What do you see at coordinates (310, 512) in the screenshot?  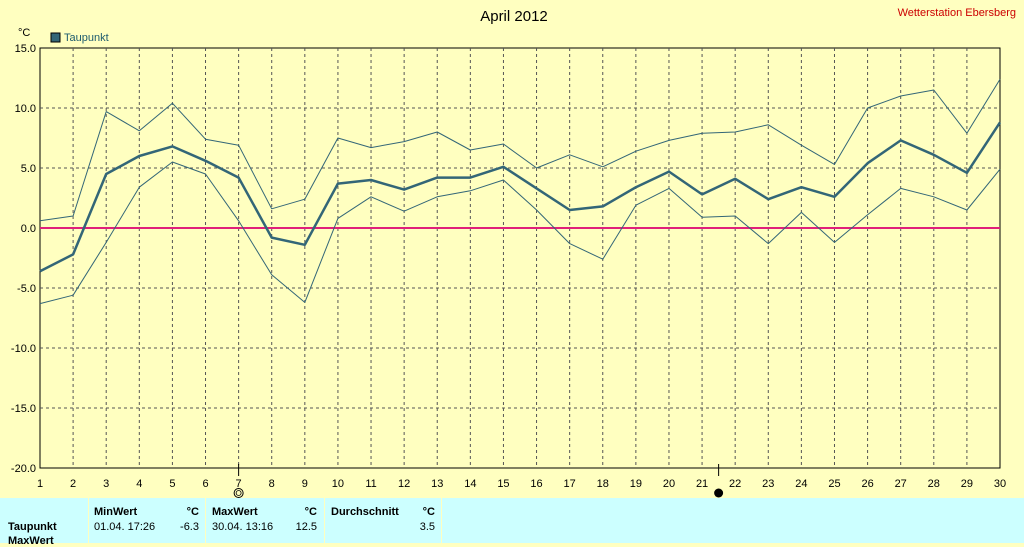 I see `max-unit: °C` at bounding box center [310, 512].